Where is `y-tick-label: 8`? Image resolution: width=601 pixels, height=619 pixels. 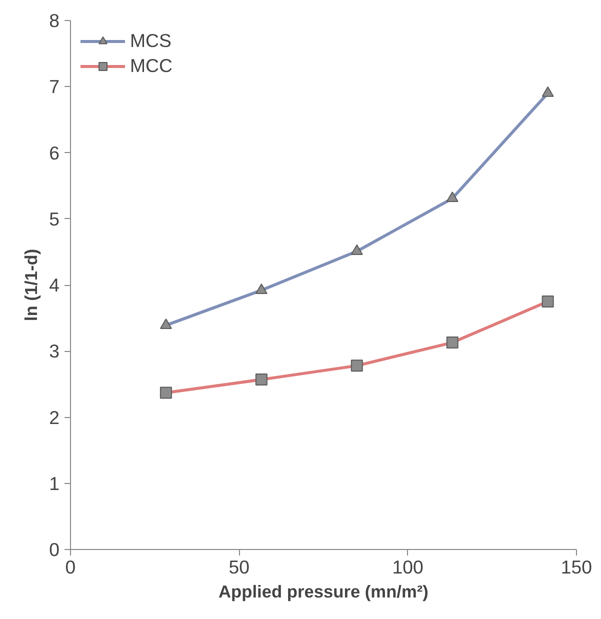
y-tick-label: 8 is located at coordinates (54, 20).